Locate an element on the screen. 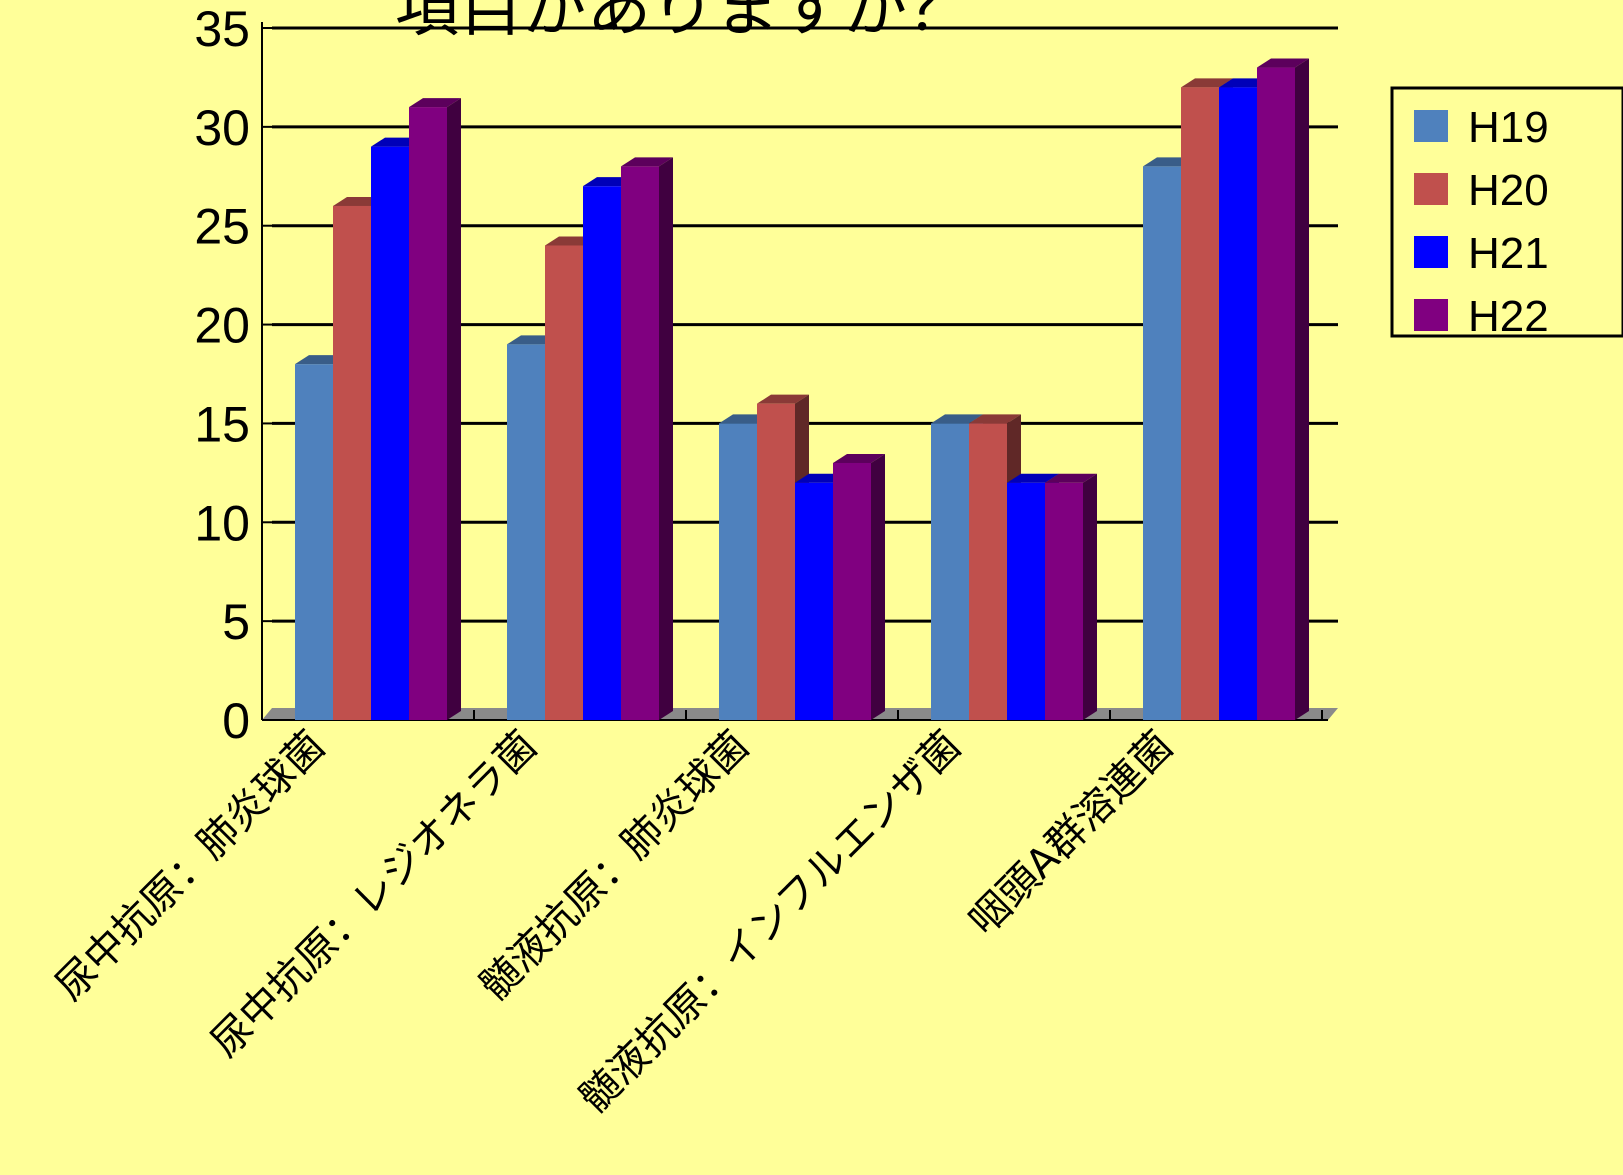 The image size is (1623, 1175). x-category-label: 咽頭A群溶連菌 is located at coordinates (1071, 834).